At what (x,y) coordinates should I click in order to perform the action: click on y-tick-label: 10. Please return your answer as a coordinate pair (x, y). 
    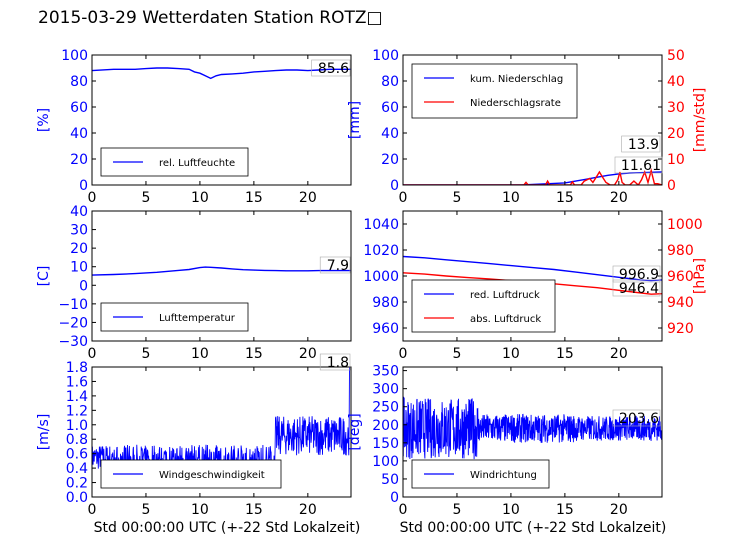
    Looking at the image, I should click on (79, 268).